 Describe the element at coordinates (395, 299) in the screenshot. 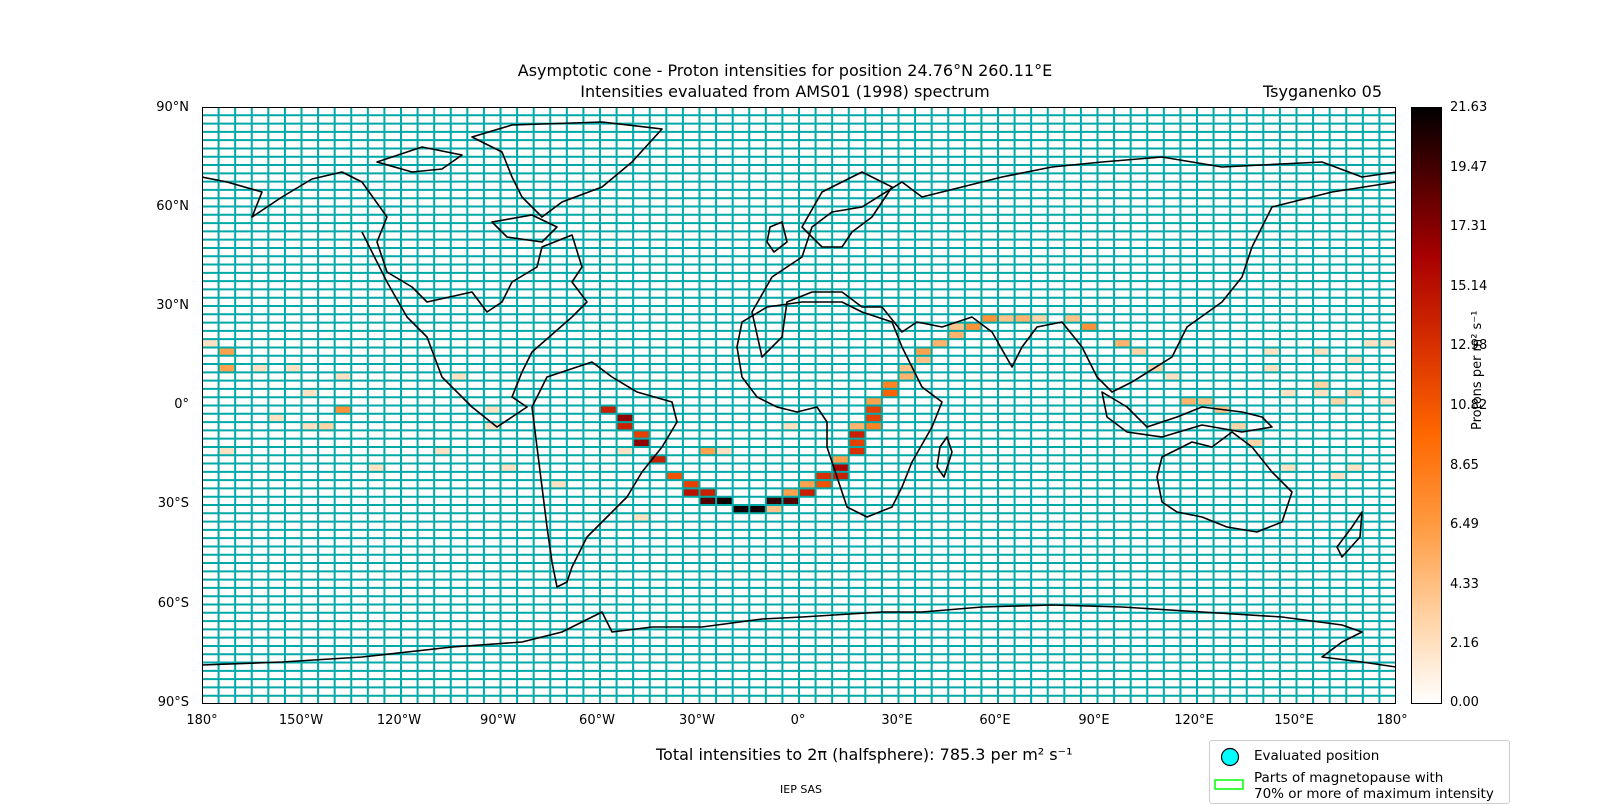

I see `north-america-coastline` at that location.